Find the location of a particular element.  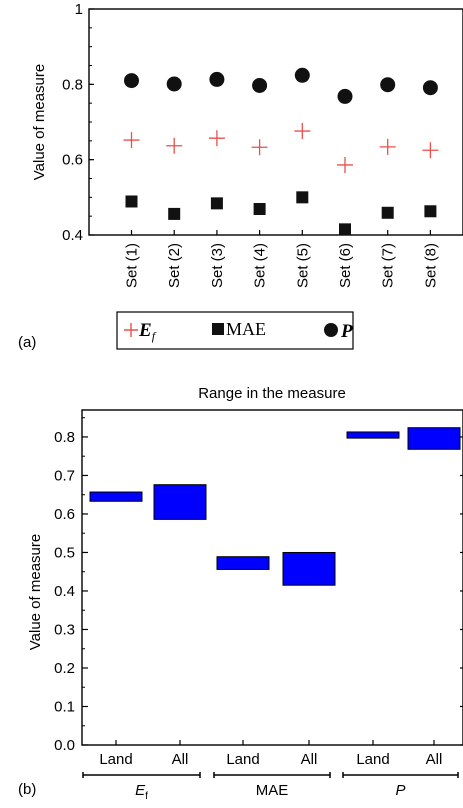

legend-label-mae: MAE is located at coordinates (246, 329).